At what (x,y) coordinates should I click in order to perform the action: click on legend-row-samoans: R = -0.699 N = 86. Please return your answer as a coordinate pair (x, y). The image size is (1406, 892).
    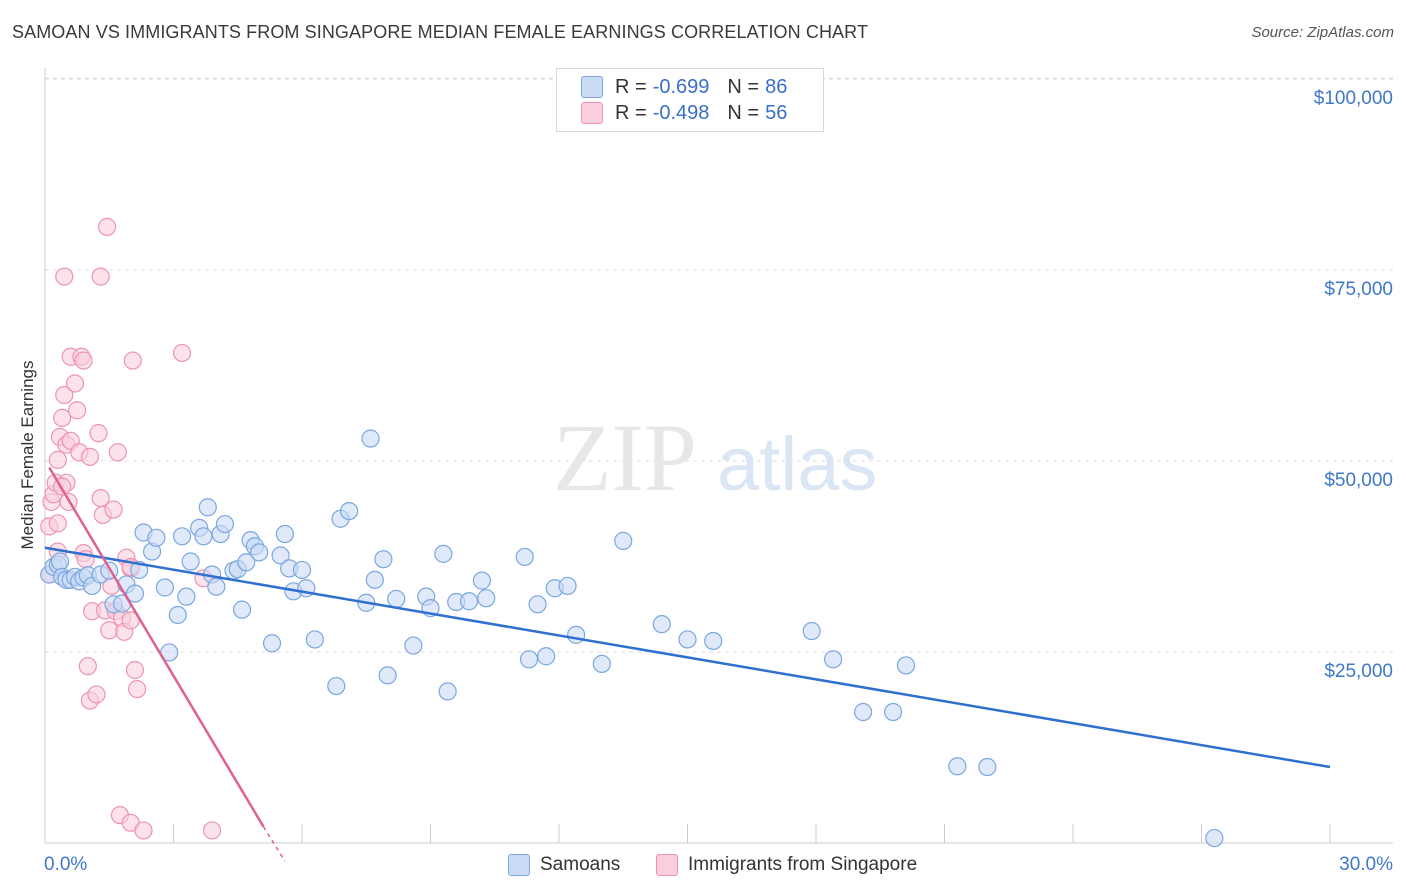
    Looking at the image, I should click on (684, 87).